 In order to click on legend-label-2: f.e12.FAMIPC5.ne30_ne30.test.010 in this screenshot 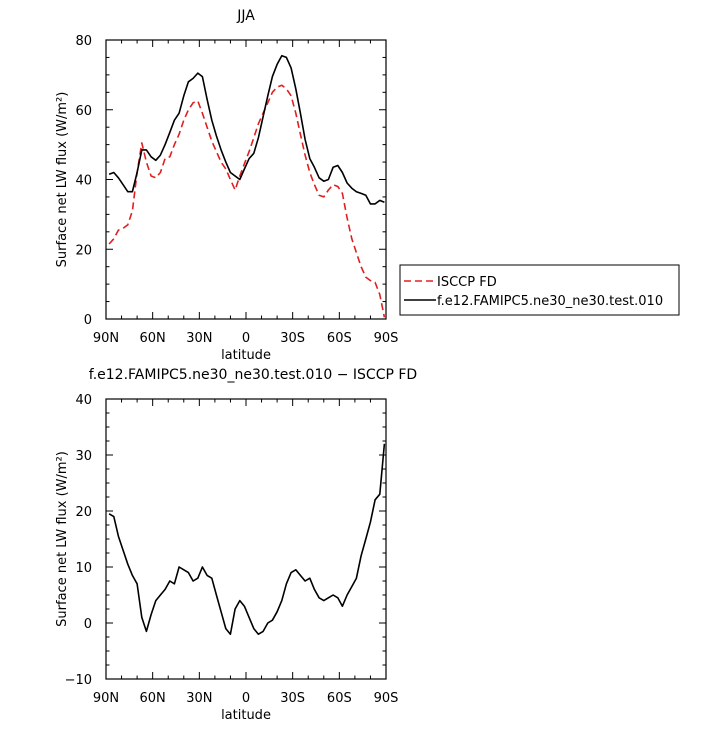, I will do `click(550, 301)`.